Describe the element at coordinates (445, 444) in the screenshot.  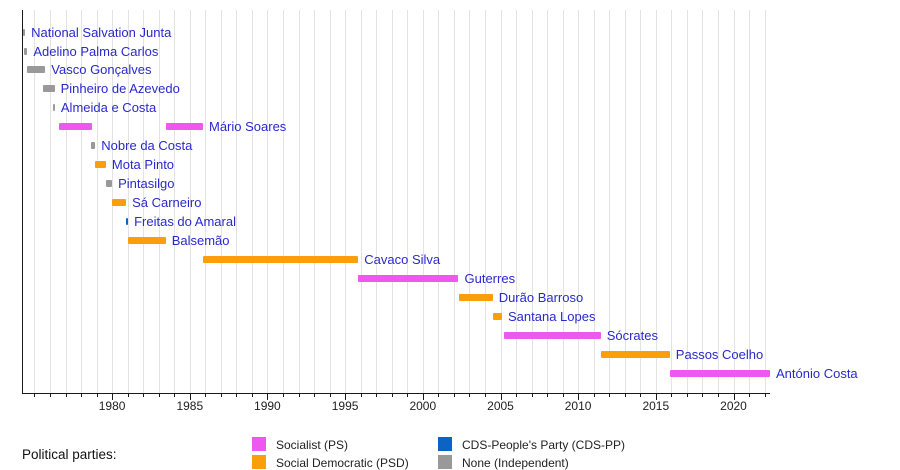
I see `legend-swatch-cds` at that location.